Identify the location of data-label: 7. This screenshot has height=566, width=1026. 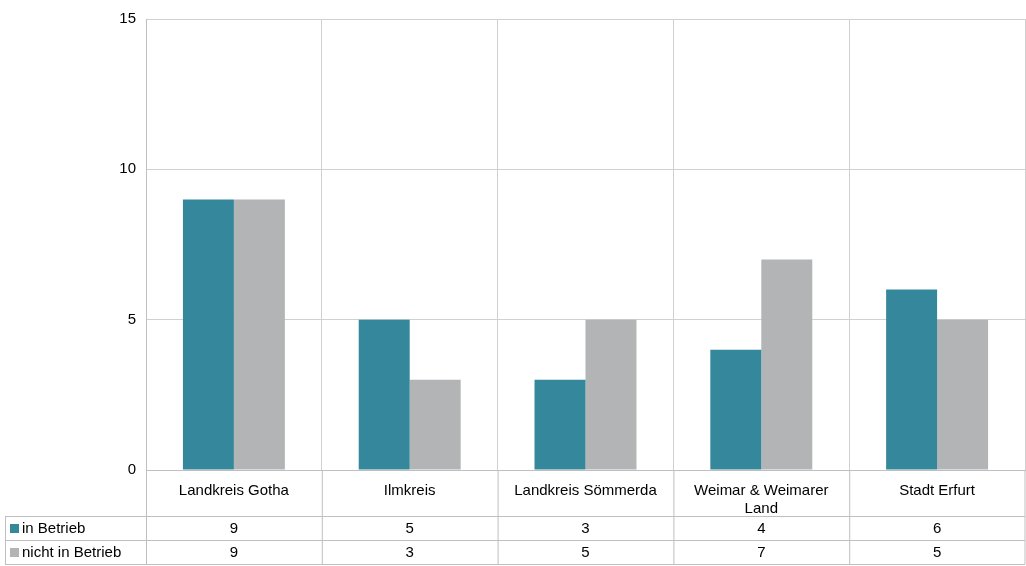
(761, 552).